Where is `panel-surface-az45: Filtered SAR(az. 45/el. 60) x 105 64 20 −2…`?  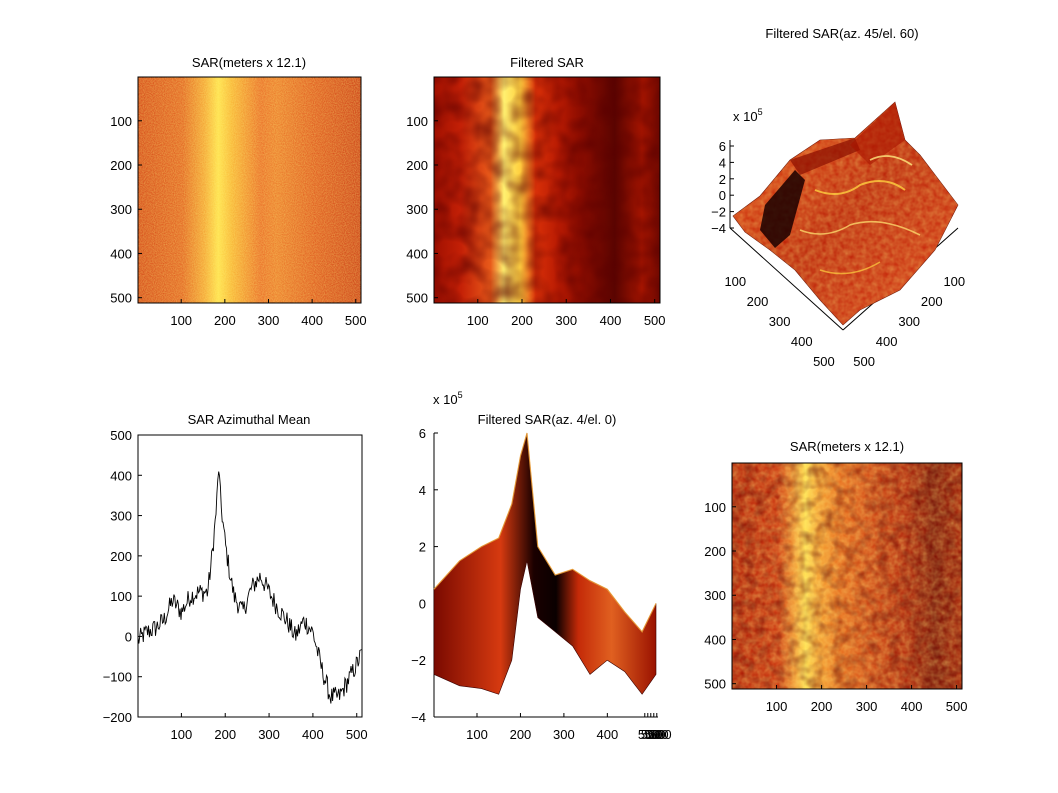 panel-surface-az45: Filtered SAR(az. 45/el. 60) x 105 64 20 −2… is located at coordinates (838, 197).